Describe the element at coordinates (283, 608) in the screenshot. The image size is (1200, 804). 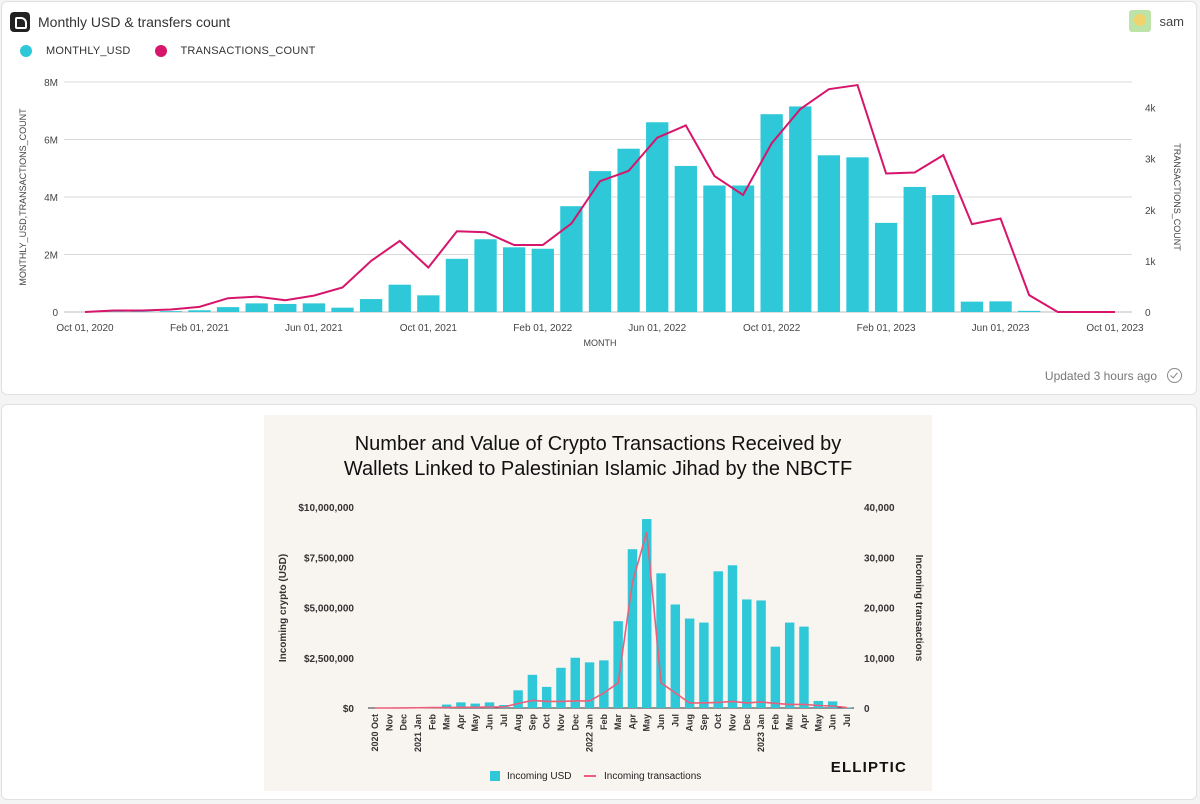
I see `y-axis-title: Incoming crypto (USD)` at that location.